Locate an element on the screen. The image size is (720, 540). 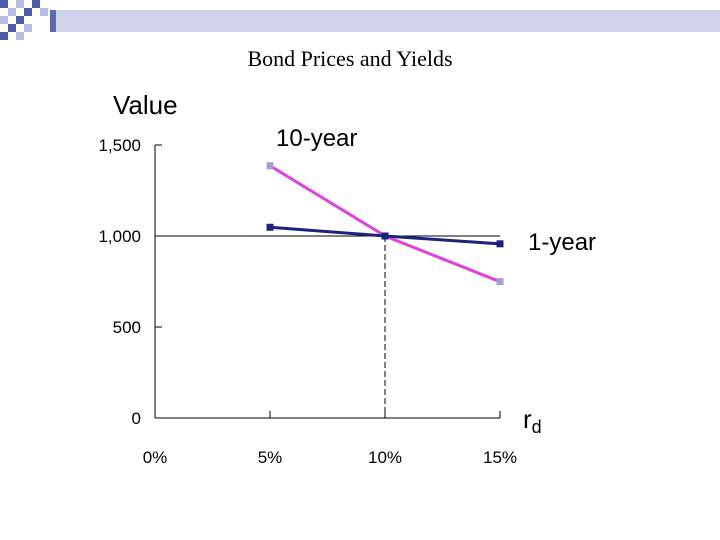
header-bar is located at coordinates (385, 21).